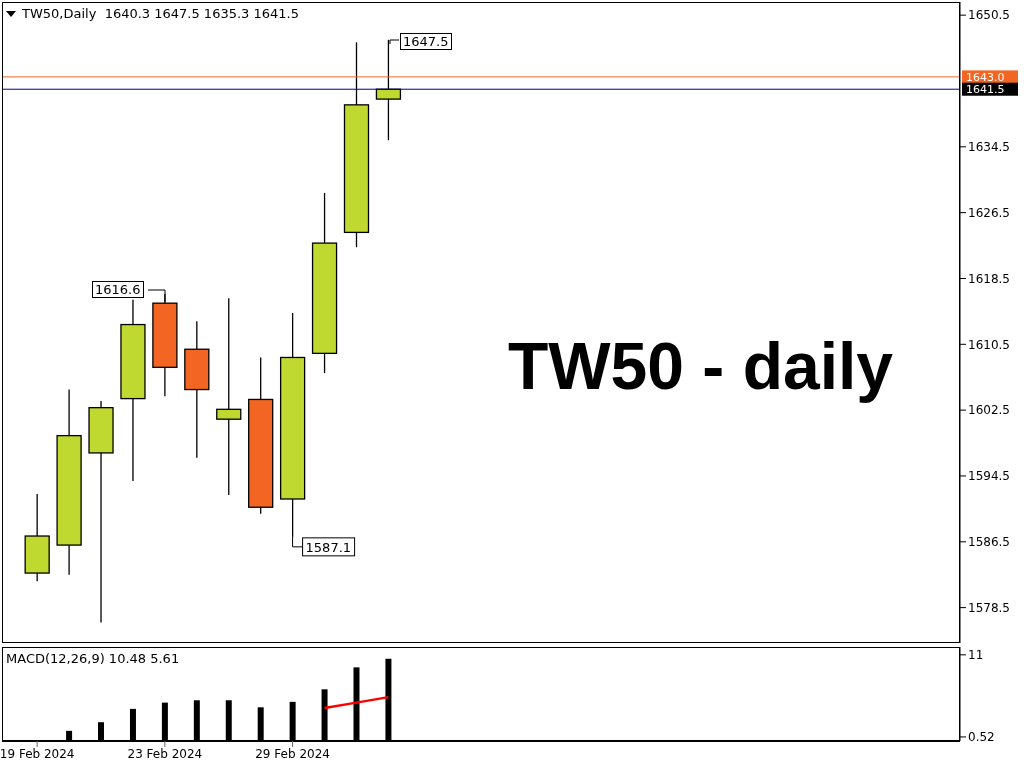  Describe the element at coordinates (985, 77) in the screenshot. I see `ref-line-label: 1643.0` at that location.